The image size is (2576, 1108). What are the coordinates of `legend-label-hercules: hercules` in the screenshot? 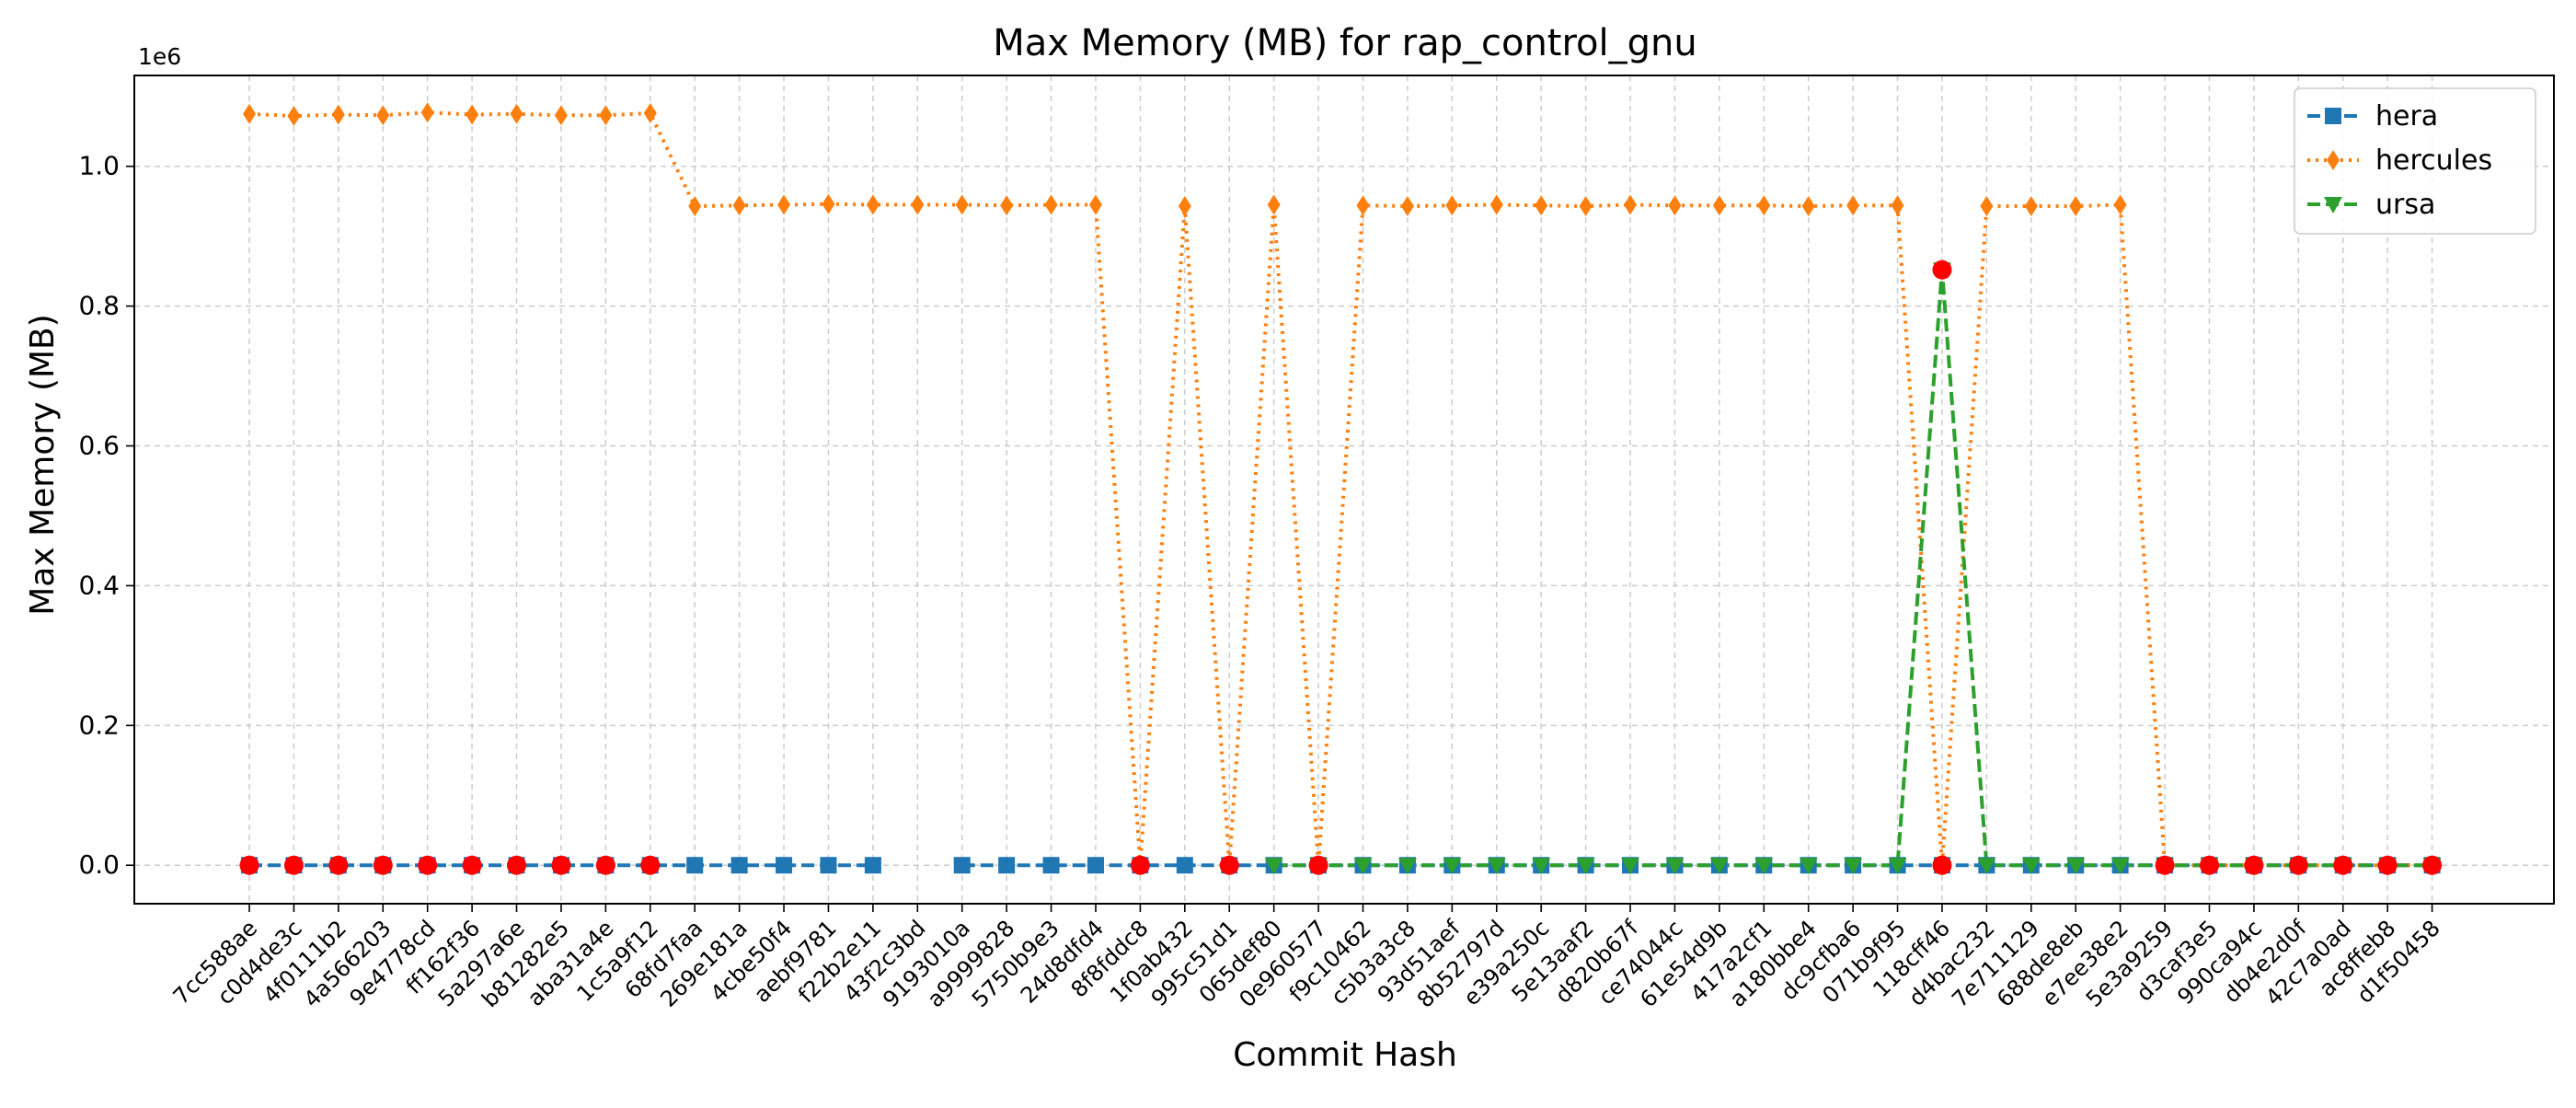 It's located at (2433, 160).